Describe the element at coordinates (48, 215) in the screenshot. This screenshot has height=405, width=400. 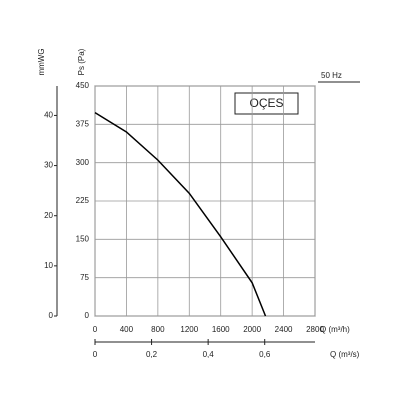
I see `y2-tick-label: 20` at that location.